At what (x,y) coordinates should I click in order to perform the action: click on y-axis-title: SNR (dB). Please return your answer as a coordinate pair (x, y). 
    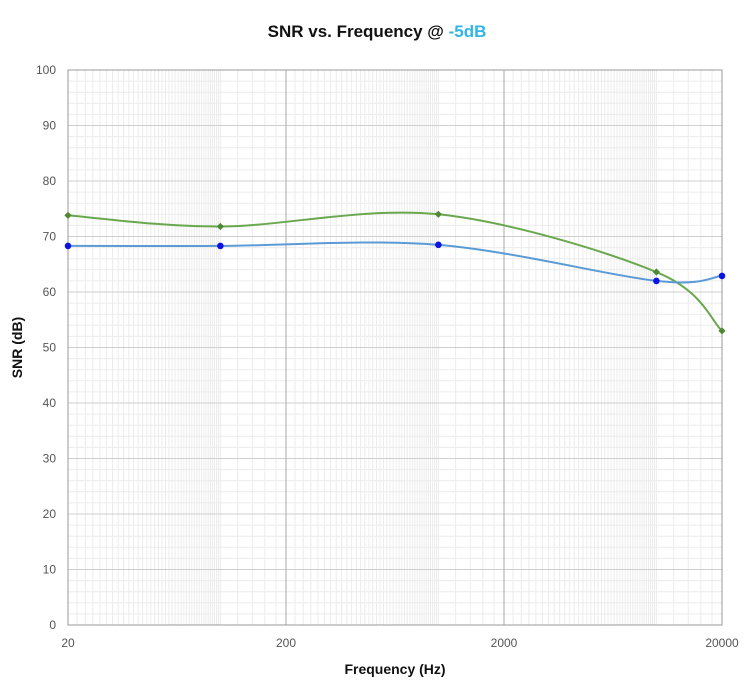
    Looking at the image, I should click on (17, 347).